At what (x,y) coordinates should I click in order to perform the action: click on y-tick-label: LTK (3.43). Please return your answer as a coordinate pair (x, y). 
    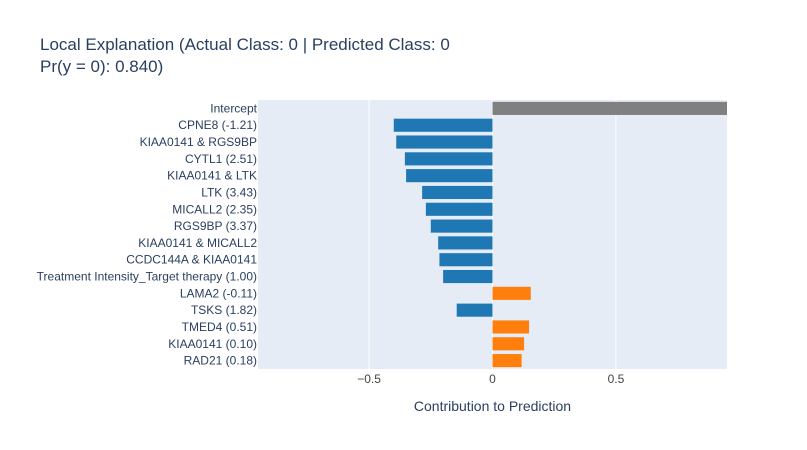
    Looking at the image, I should click on (229, 192).